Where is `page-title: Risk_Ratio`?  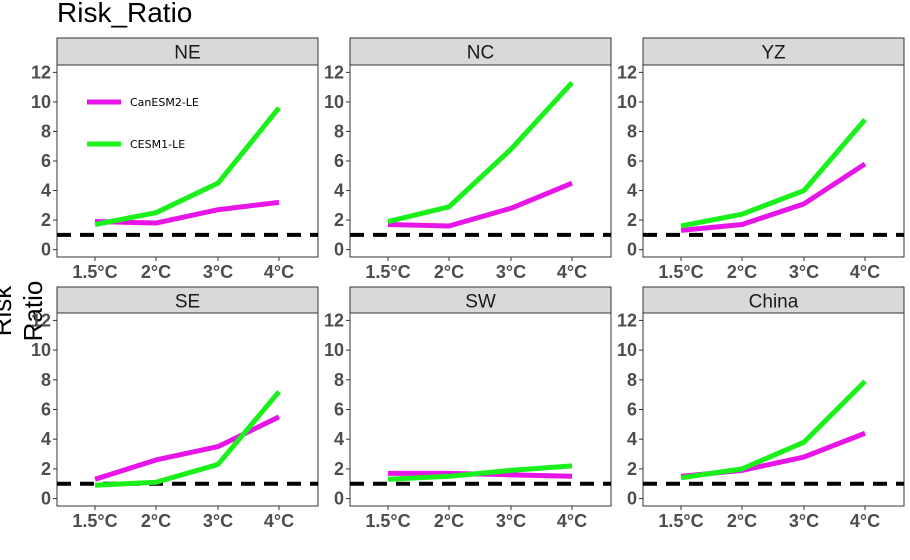
page-title: Risk_Ratio is located at coordinates (125, 14).